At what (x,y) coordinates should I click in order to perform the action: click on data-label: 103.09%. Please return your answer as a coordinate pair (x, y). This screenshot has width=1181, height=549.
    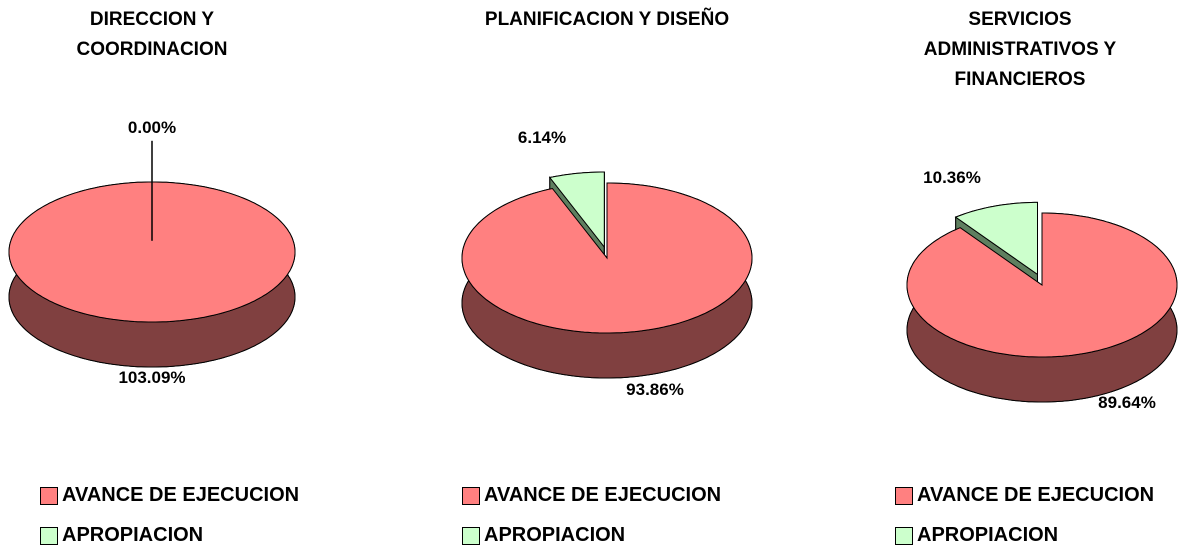
    Looking at the image, I should click on (152, 377).